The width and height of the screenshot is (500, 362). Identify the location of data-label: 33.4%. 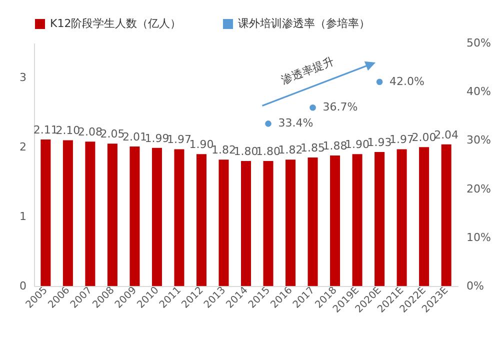
(296, 123).